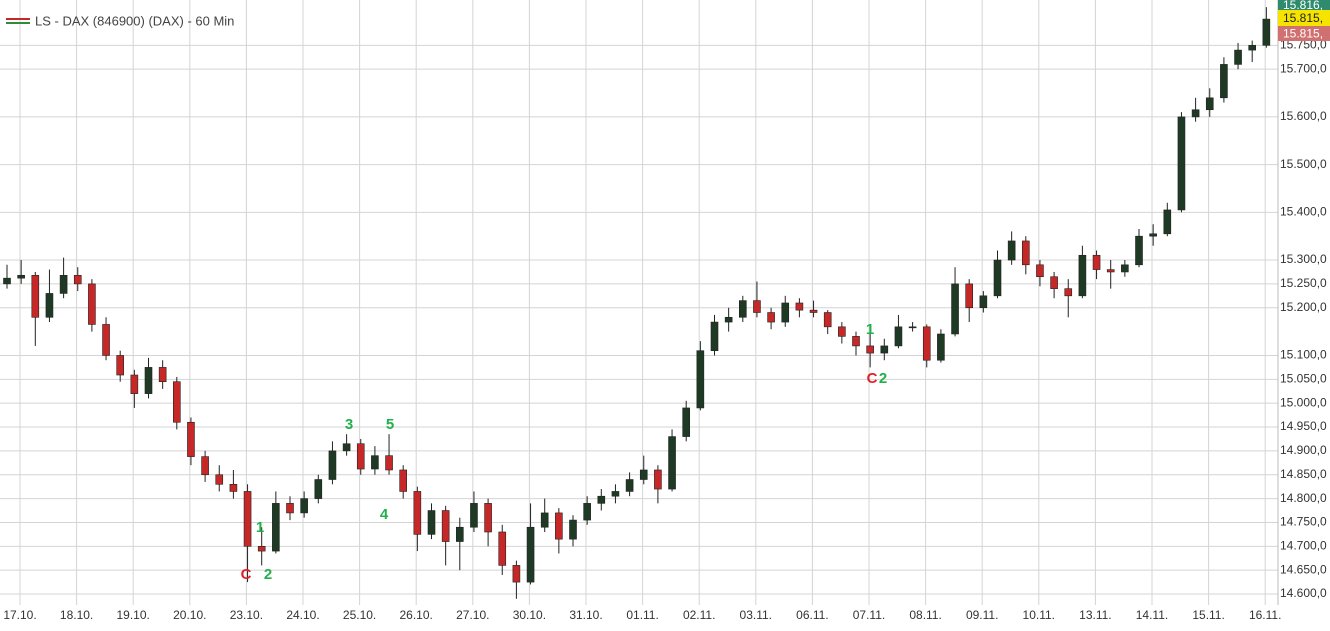 This screenshot has width=1330, height=631. Describe the element at coordinates (268, 574) in the screenshot. I see `wave-label: 2` at that location.